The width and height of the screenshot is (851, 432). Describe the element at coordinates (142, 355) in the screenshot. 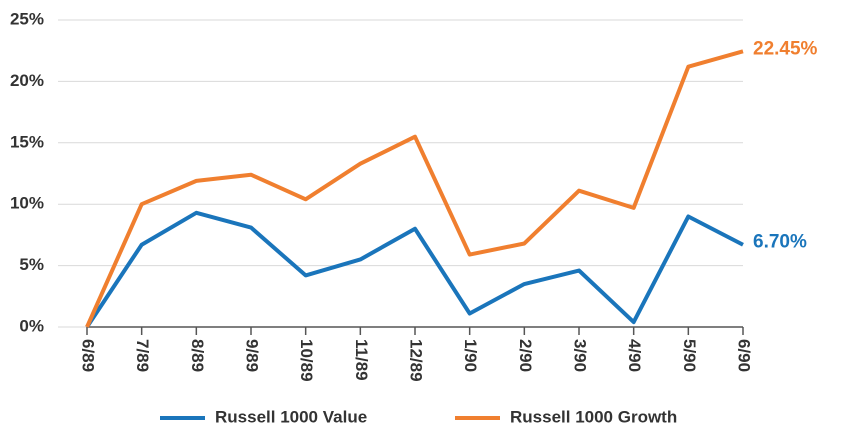

I see `x-tick-label: 7/89` at that location.